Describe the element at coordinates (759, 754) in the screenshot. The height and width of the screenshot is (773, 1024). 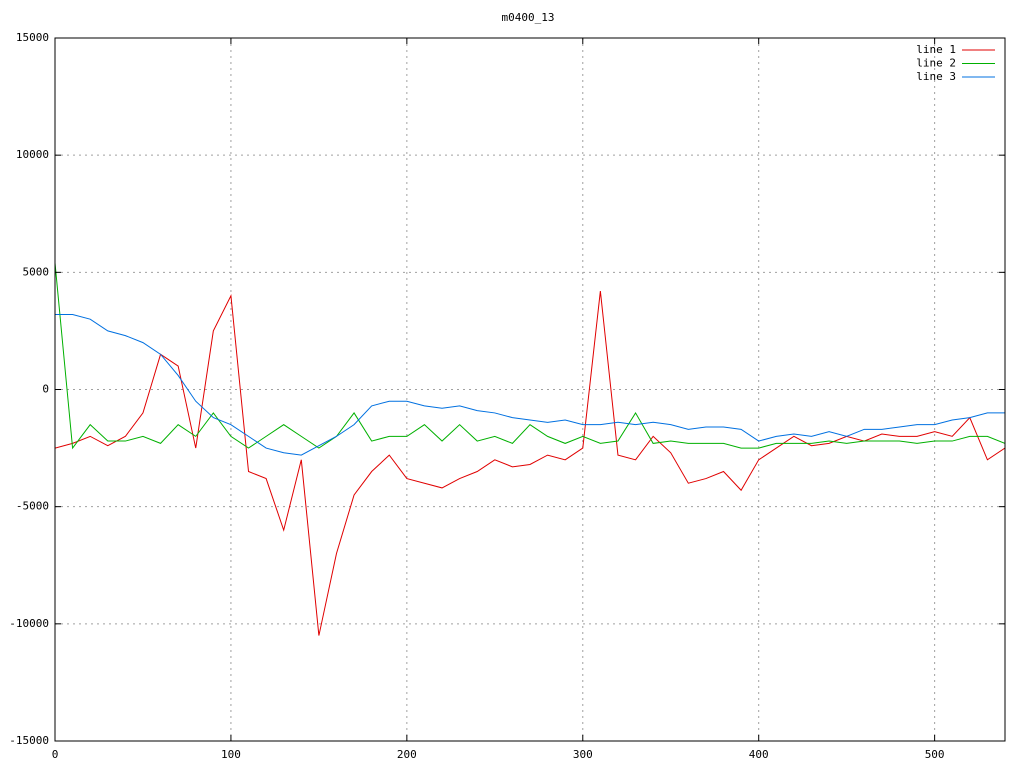
I see `x-tick-label: 400` at that location.